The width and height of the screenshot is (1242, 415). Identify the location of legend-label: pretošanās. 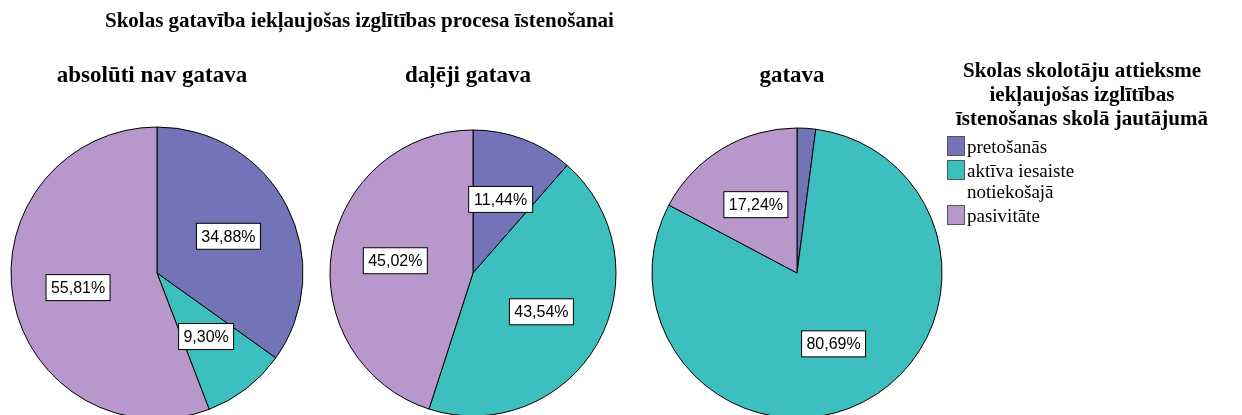
(1008, 146).